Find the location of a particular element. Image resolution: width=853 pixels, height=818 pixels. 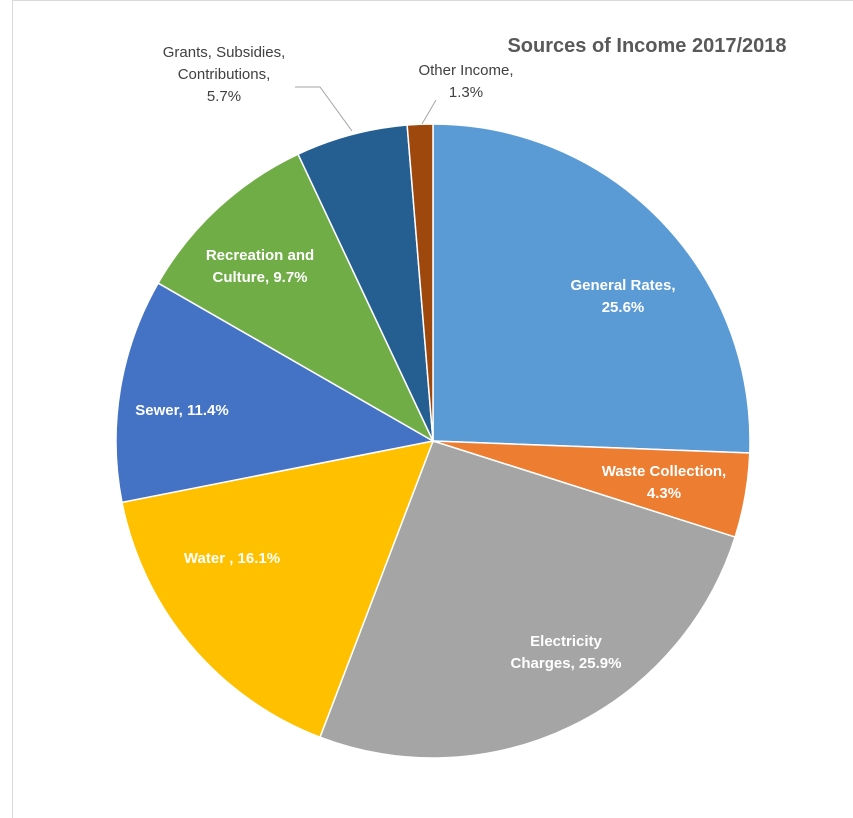

leader-line-grants-subsidies-contributions is located at coordinates (324, 109).